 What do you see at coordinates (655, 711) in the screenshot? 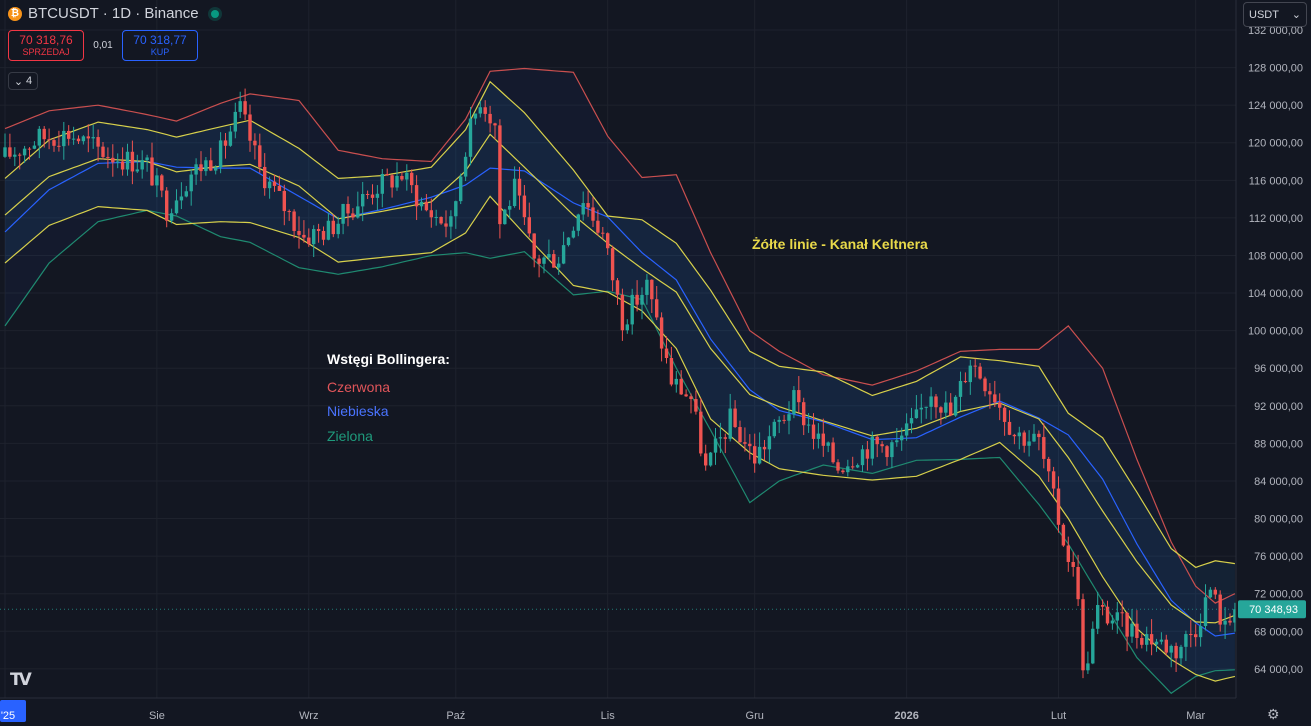
I see `time-axis: '25 Sie Wrz Paź Lis Gru 2026 Lut Mar` at bounding box center [655, 711].